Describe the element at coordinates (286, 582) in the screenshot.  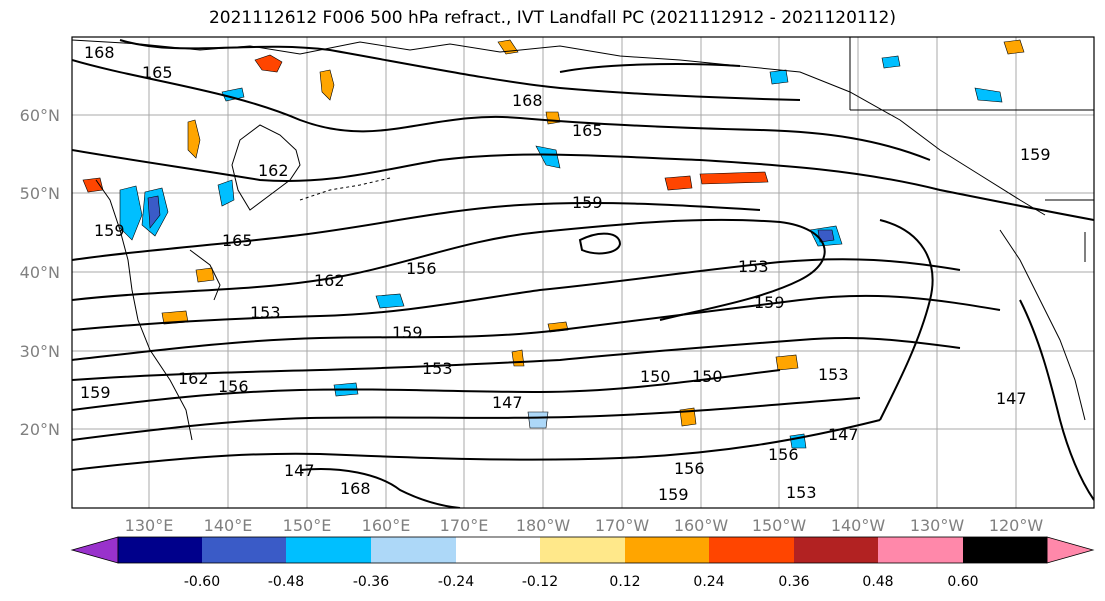
I see `colorbar-tick-label: -0.48` at that location.